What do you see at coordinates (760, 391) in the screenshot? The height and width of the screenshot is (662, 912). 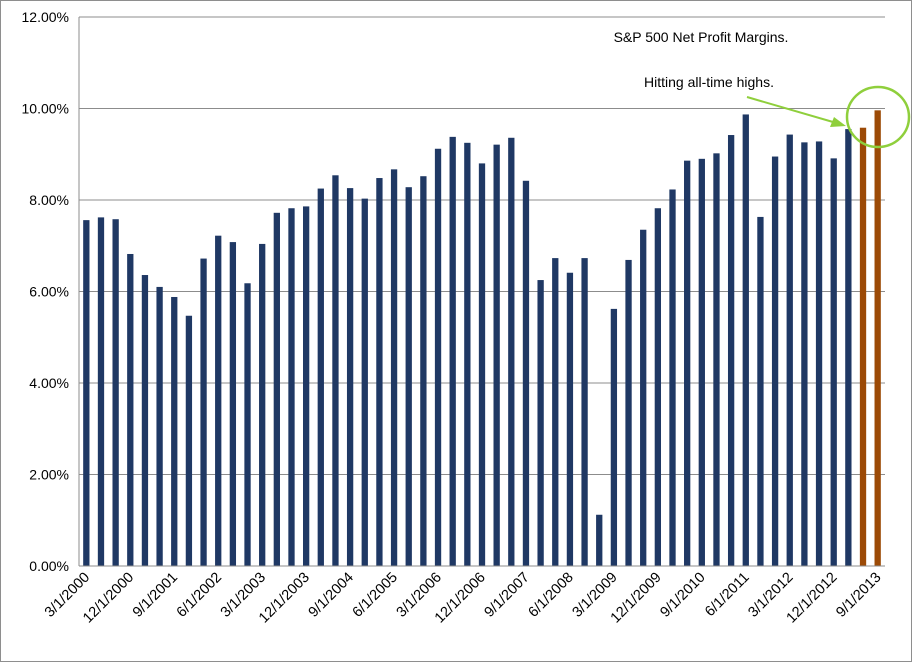 I see `bar-9-1-2011` at bounding box center [760, 391].